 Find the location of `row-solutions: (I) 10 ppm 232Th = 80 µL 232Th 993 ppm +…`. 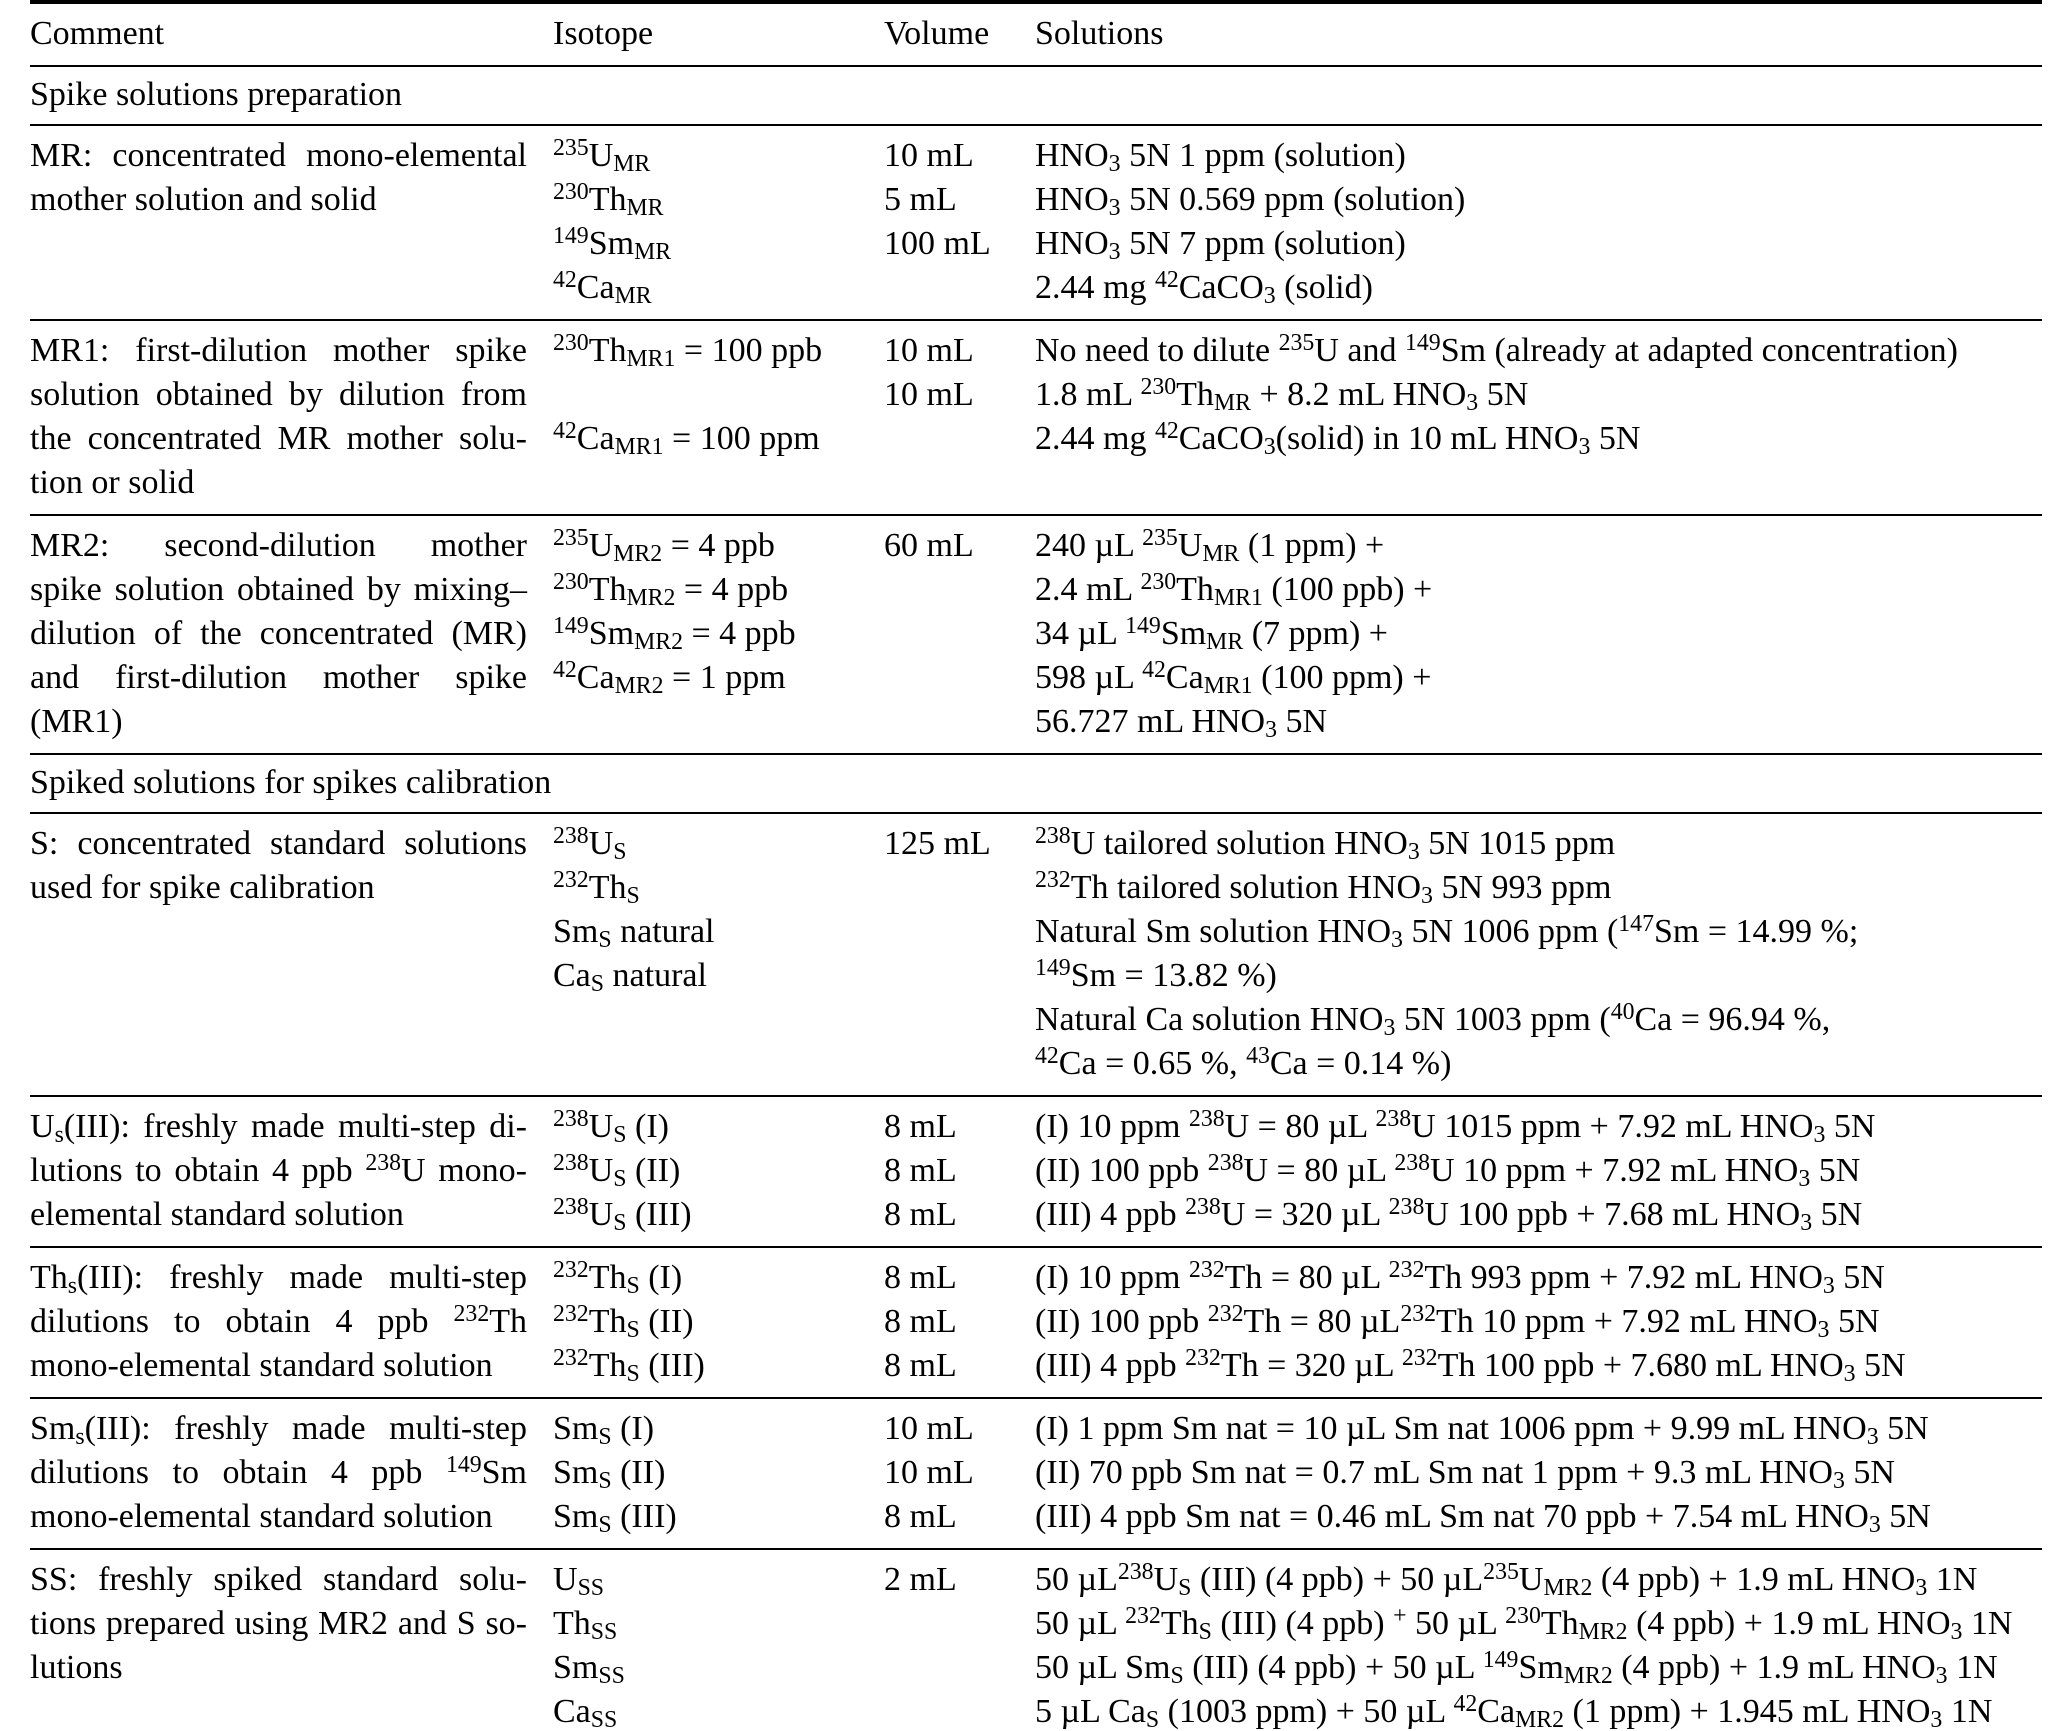

row-solutions: (I) 10 ppm 232Th = 80 µL 232Th 993 ppm +… is located at coordinates (1470, 1322).